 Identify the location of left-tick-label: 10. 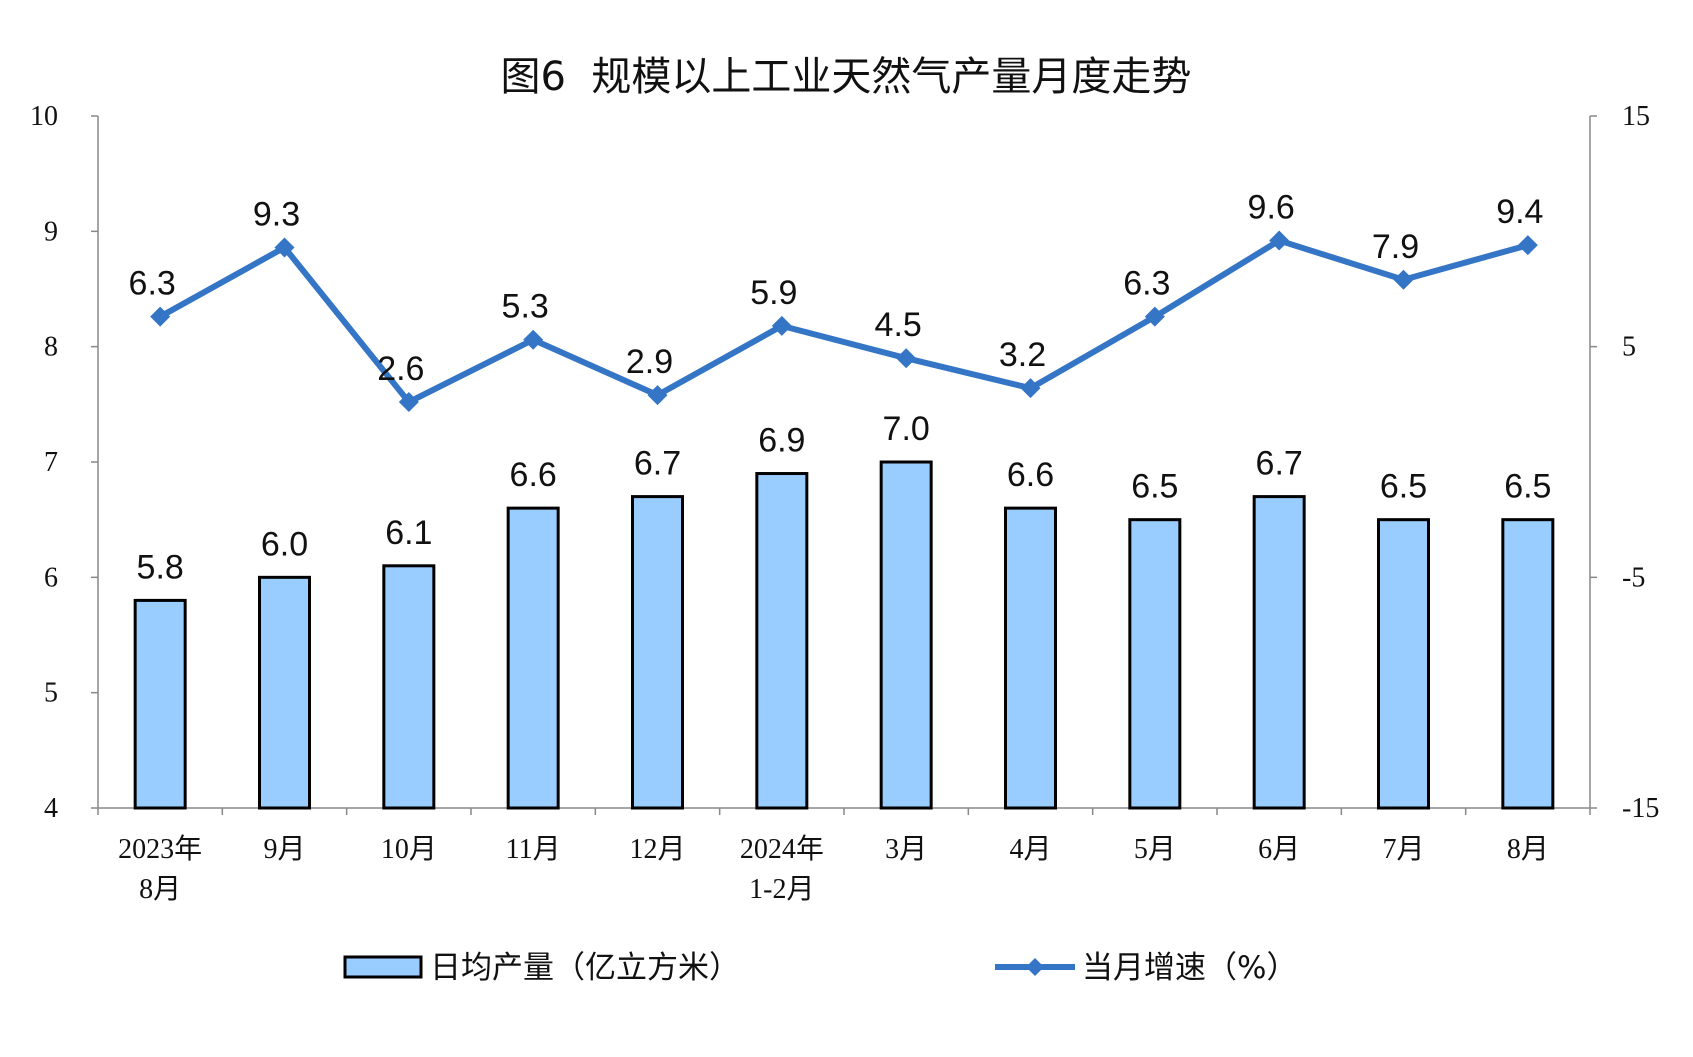
(44, 116).